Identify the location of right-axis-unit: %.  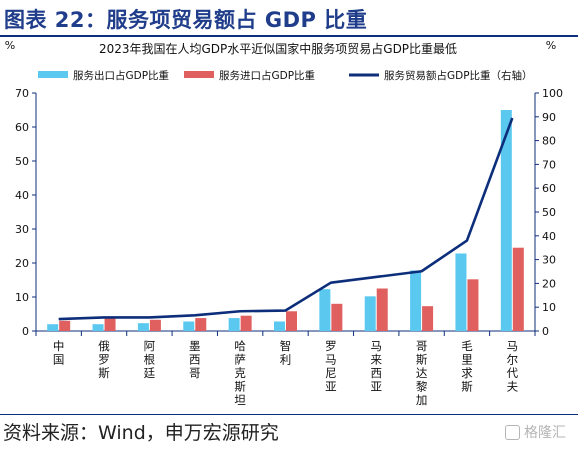
(551, 45).